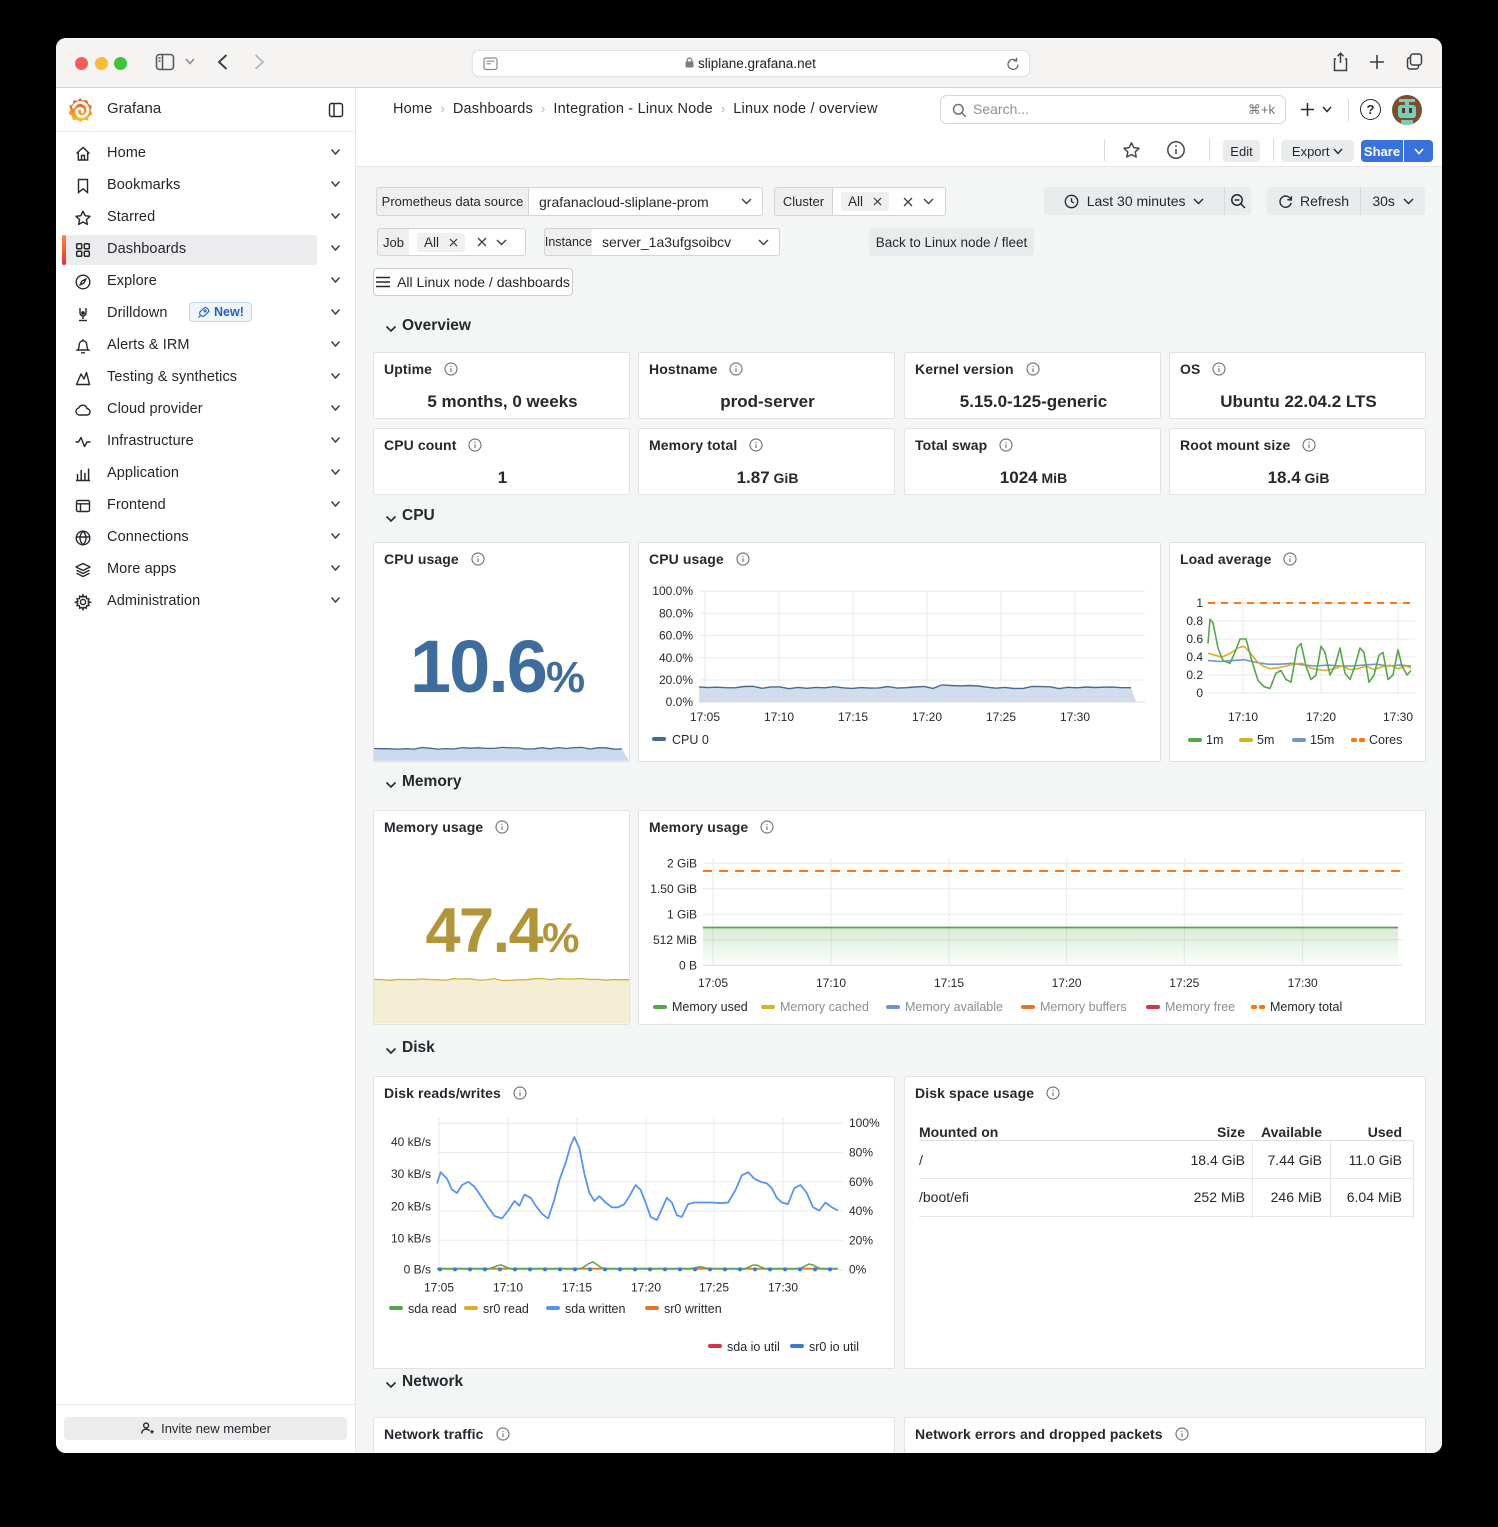 This screenshot has width=1498, height=1527. I want to click on svg-text: 20 kB/s, so click(411, 1207).